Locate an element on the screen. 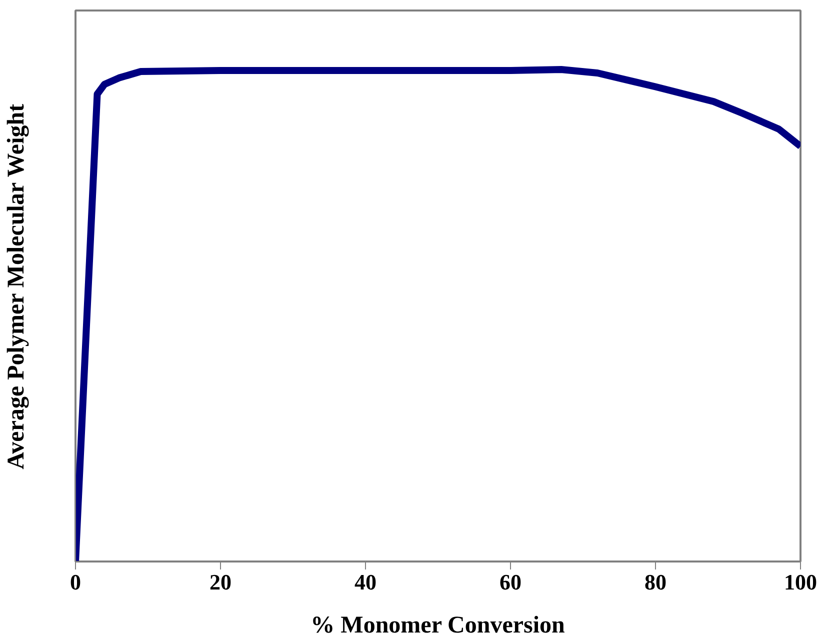  x-tick-label: 80 is located at coordinates (655, 582).